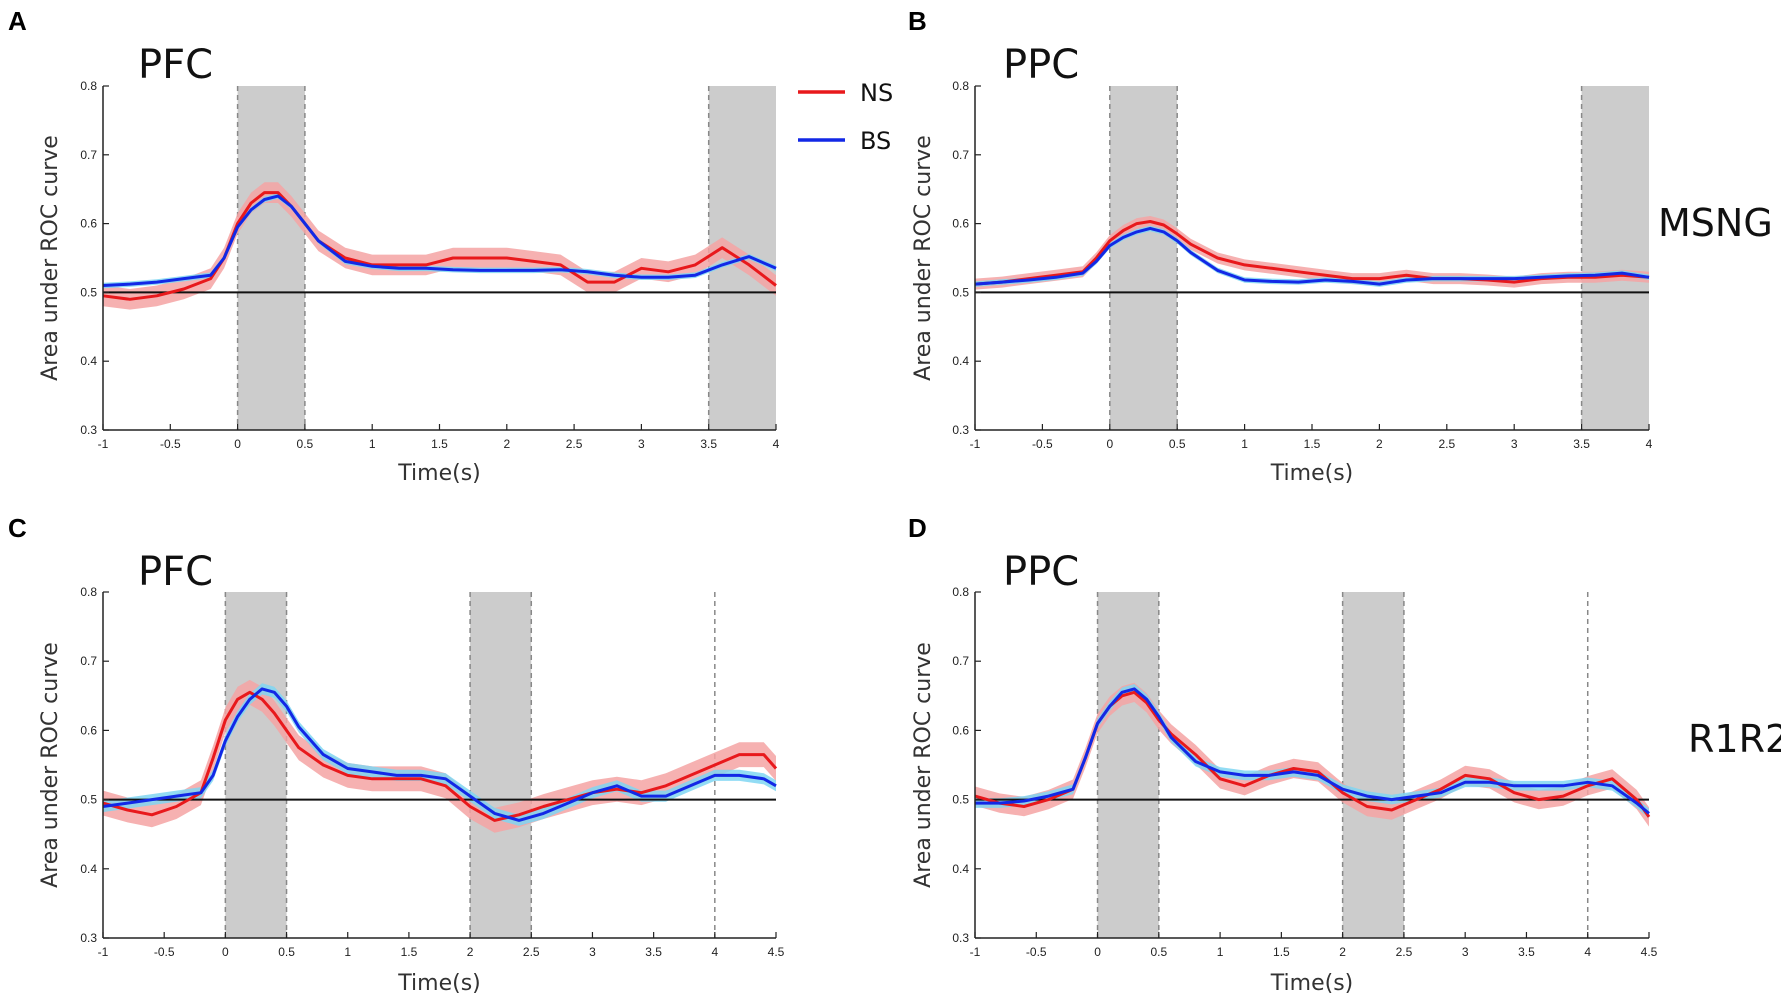  What do you see at coordinates (1719, 481) in the screenshot?
I see `row-labels: MSNG R1R2` at bounding box center [1719, 481].